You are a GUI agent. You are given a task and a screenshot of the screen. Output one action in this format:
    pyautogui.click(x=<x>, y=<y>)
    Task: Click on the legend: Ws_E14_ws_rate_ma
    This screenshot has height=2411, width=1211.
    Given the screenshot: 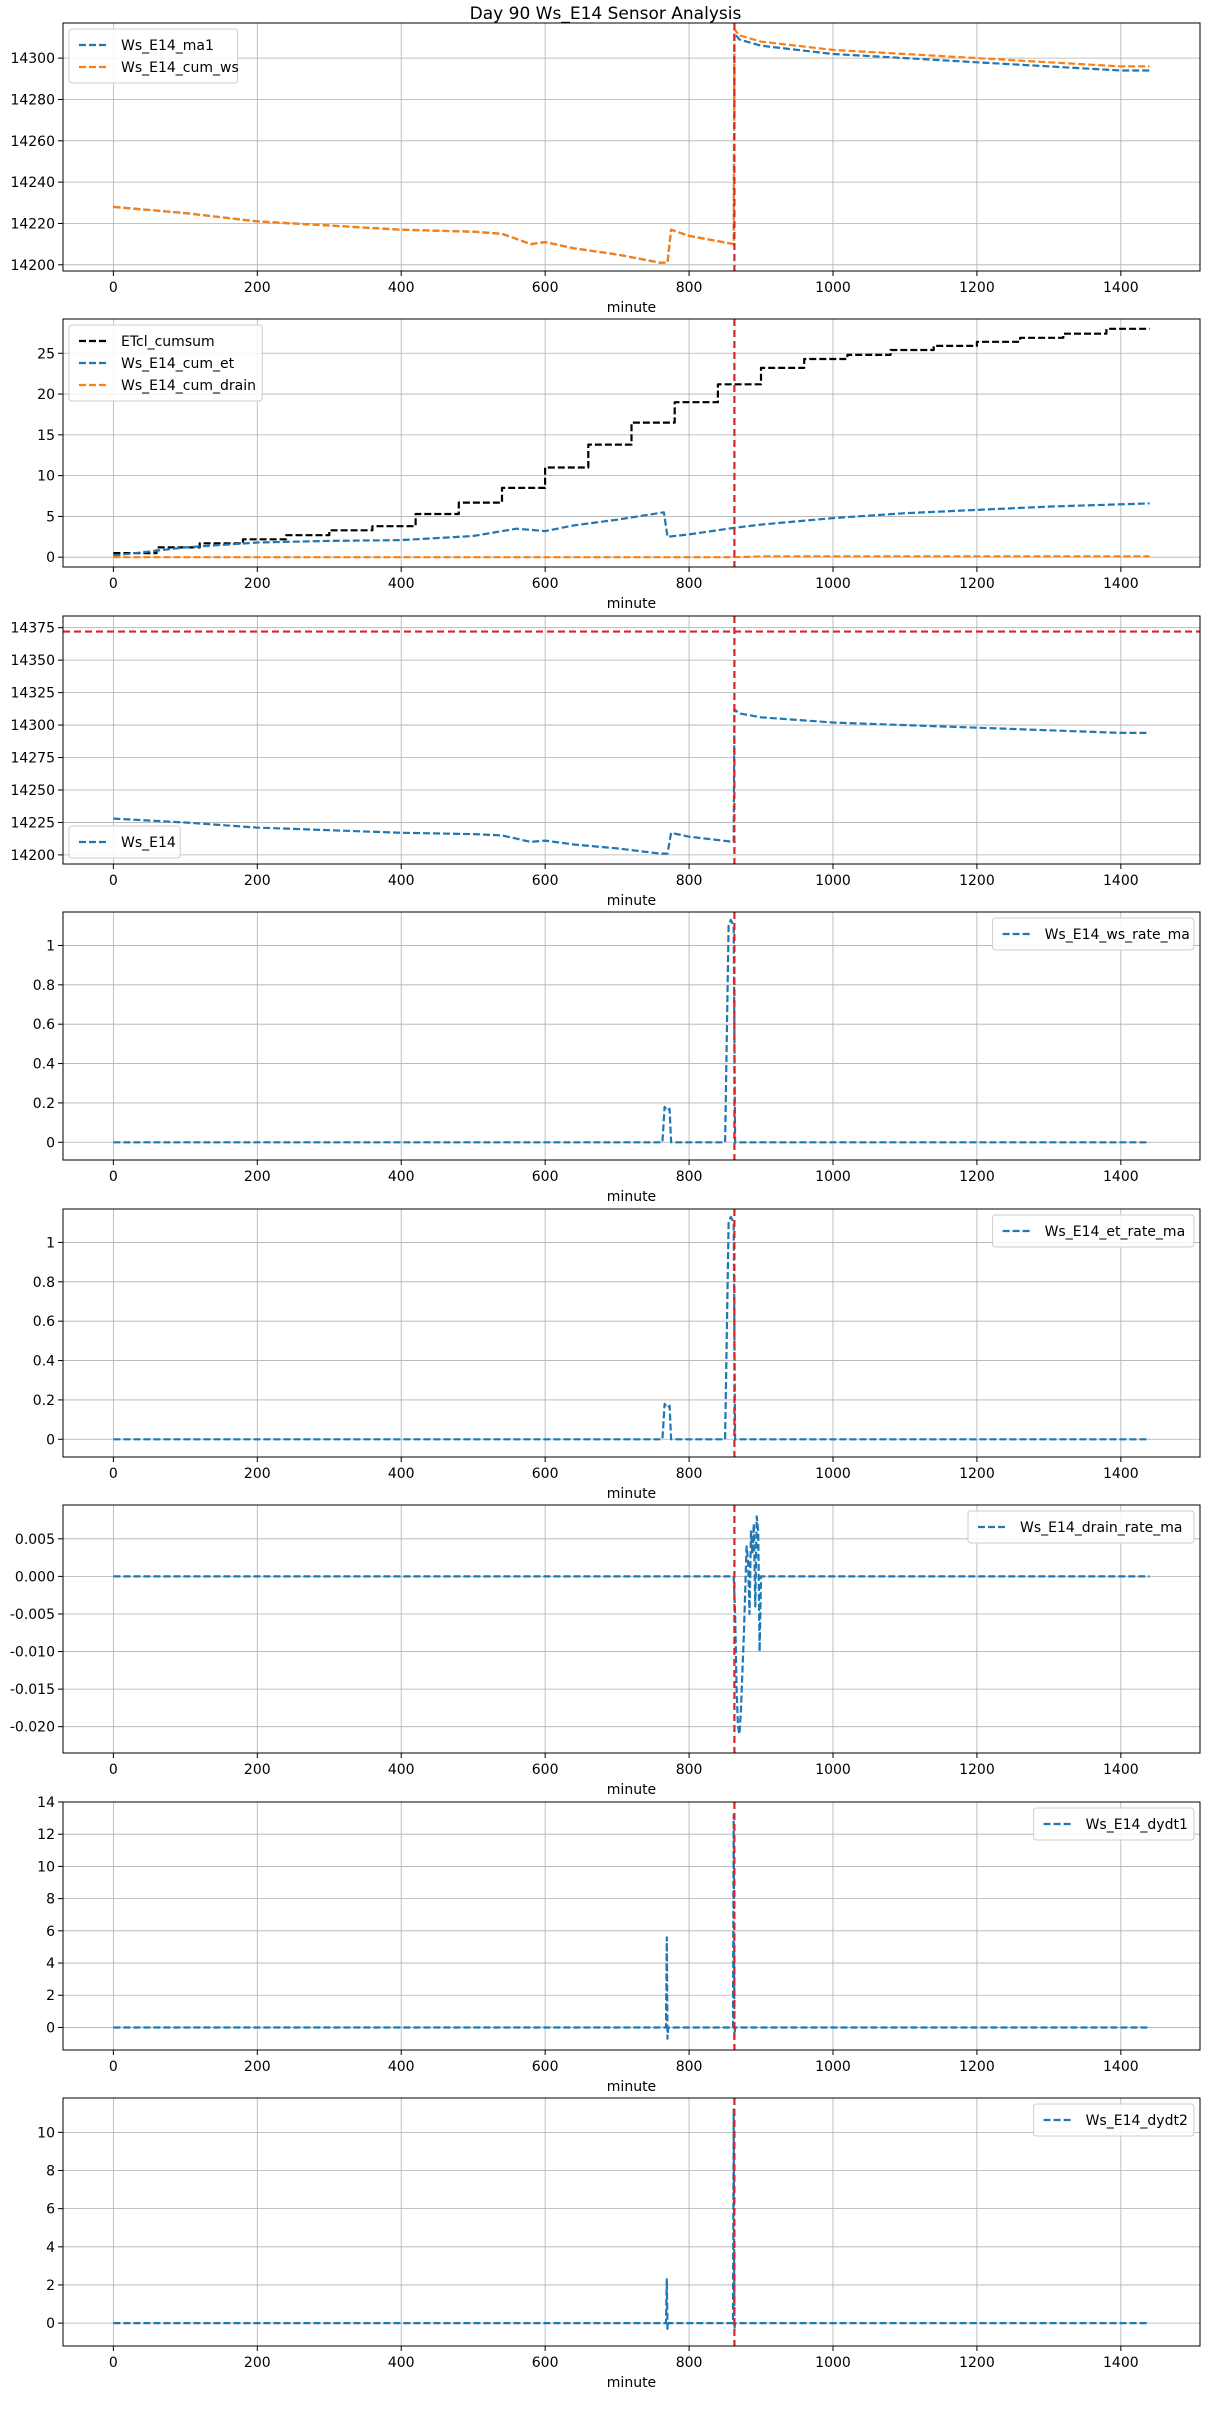 What is the action you would take?
    pyautogui.click(x=1093, y=934)
    